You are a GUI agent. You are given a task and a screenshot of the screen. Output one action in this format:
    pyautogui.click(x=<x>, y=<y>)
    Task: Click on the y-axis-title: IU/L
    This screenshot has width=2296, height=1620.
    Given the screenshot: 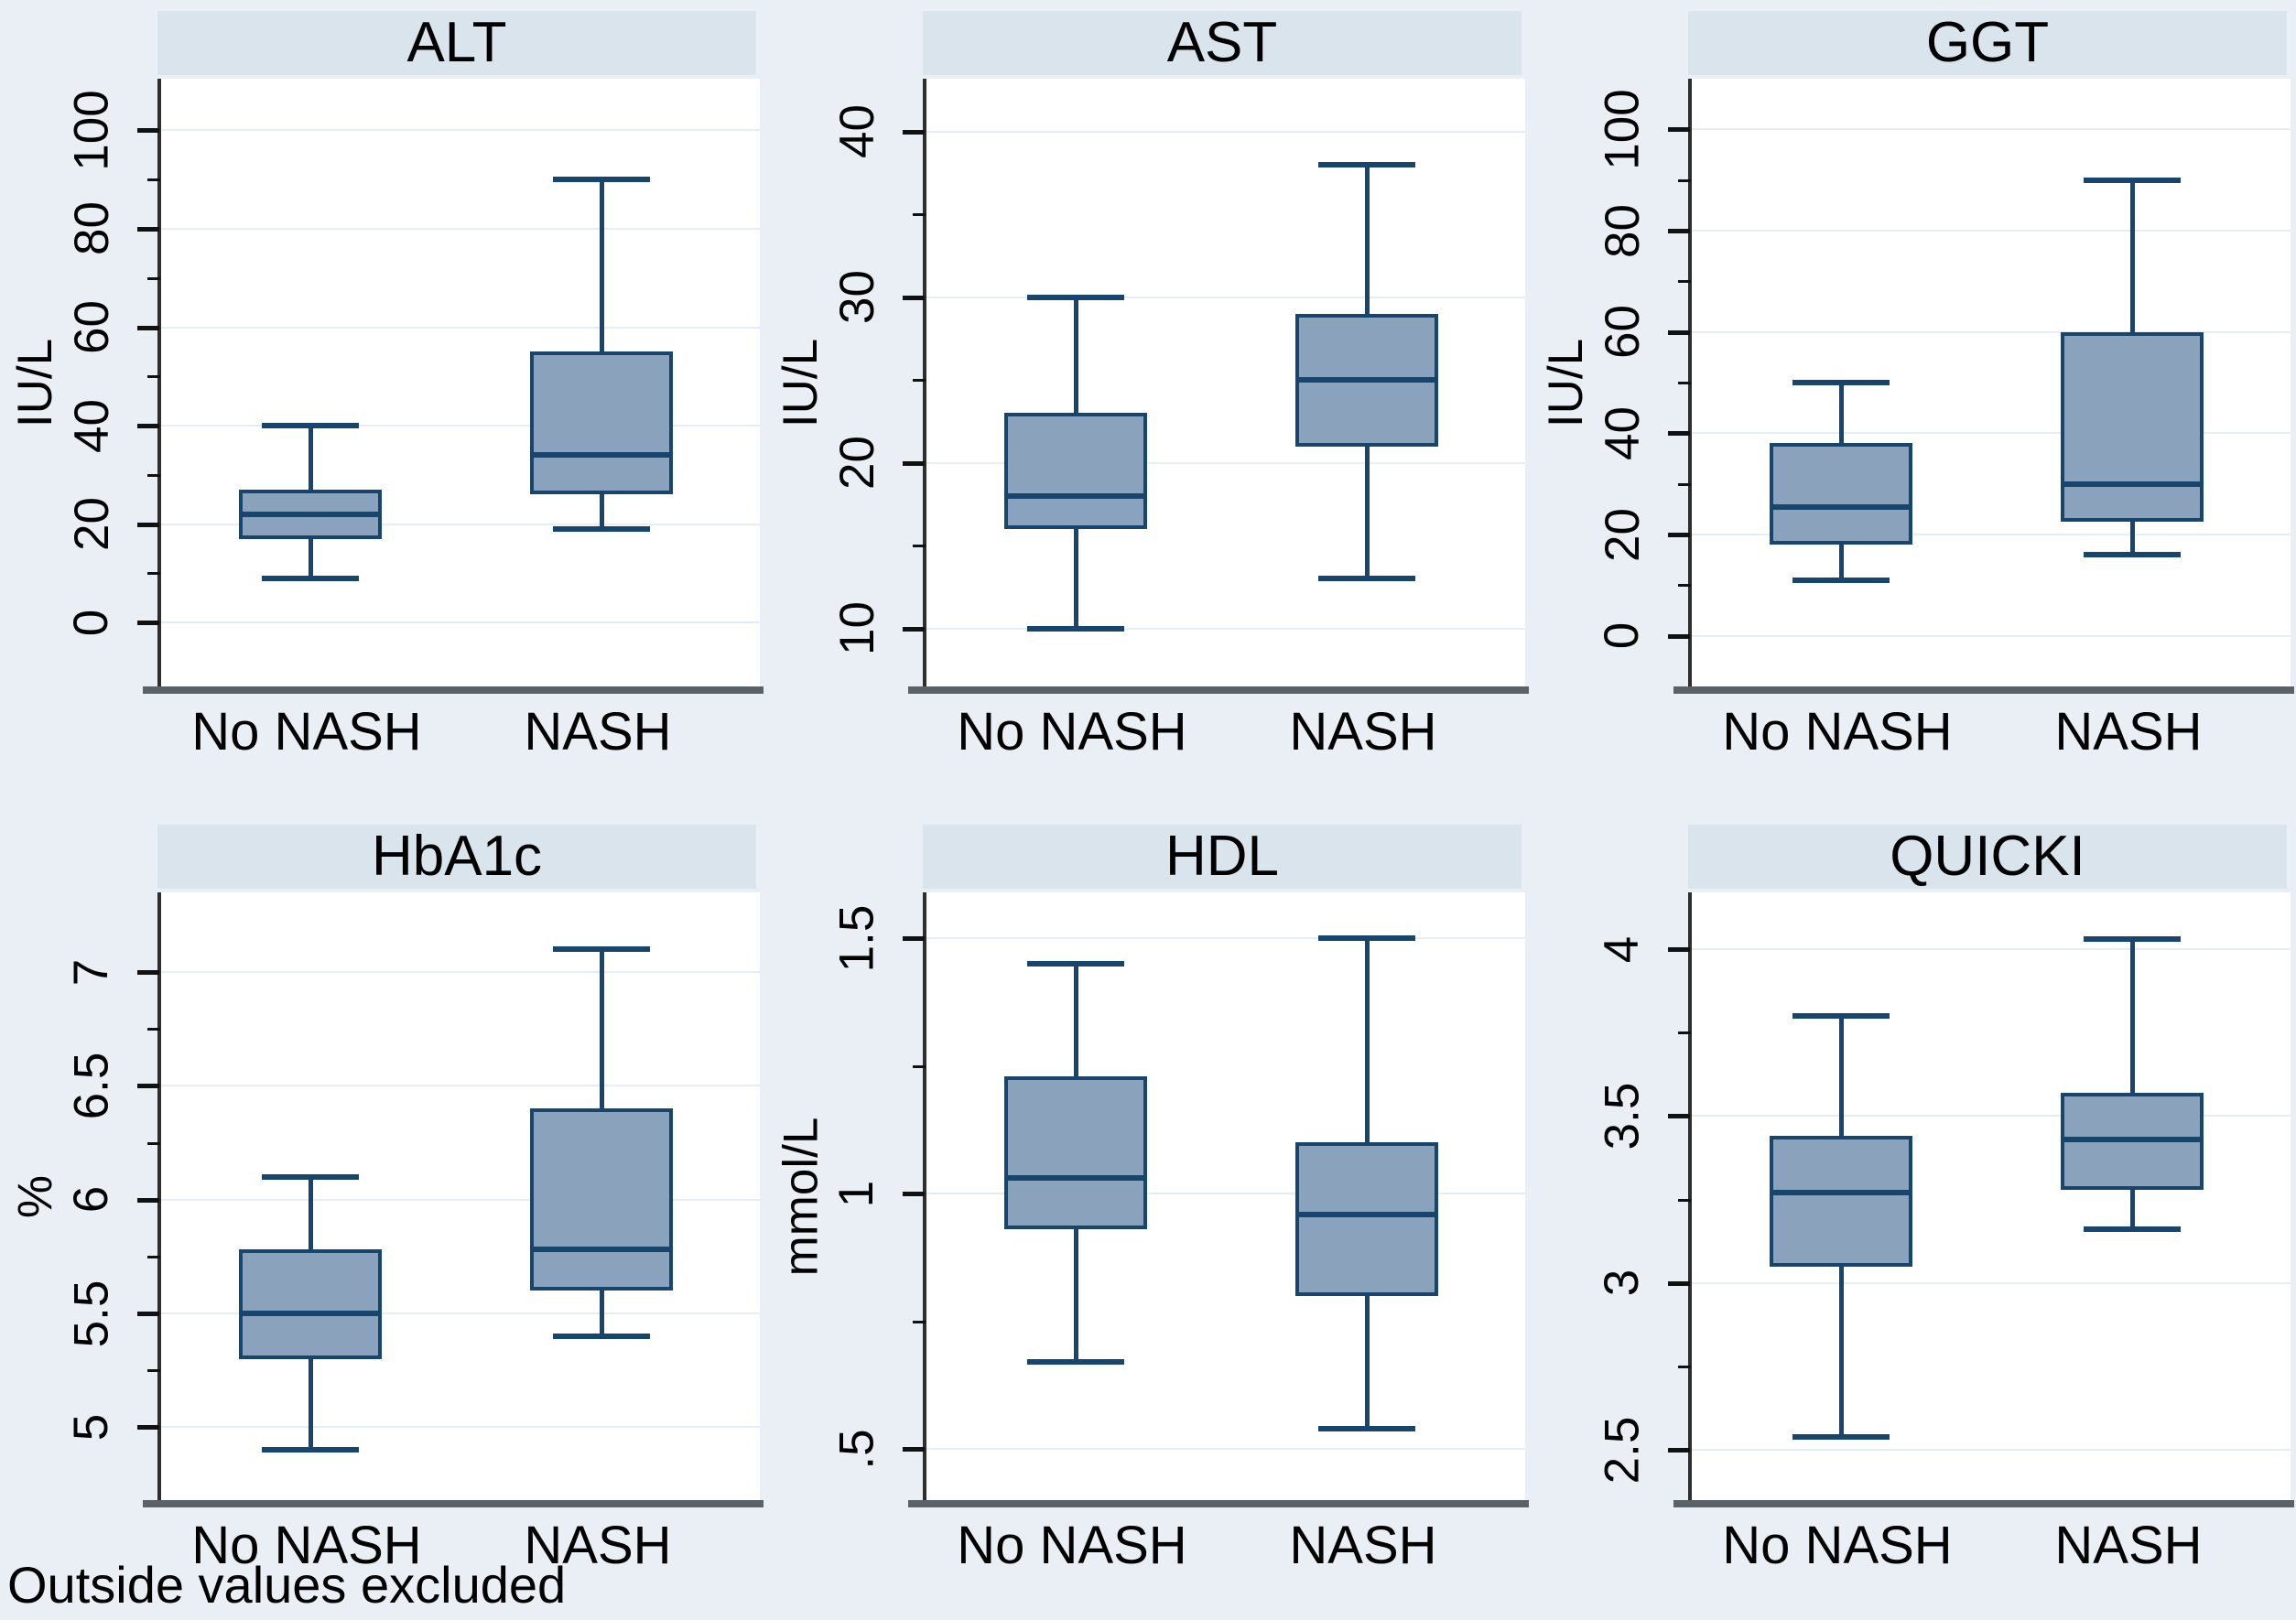 What is the action you would take?
    pyautogui.click(x=35, y=382)
    